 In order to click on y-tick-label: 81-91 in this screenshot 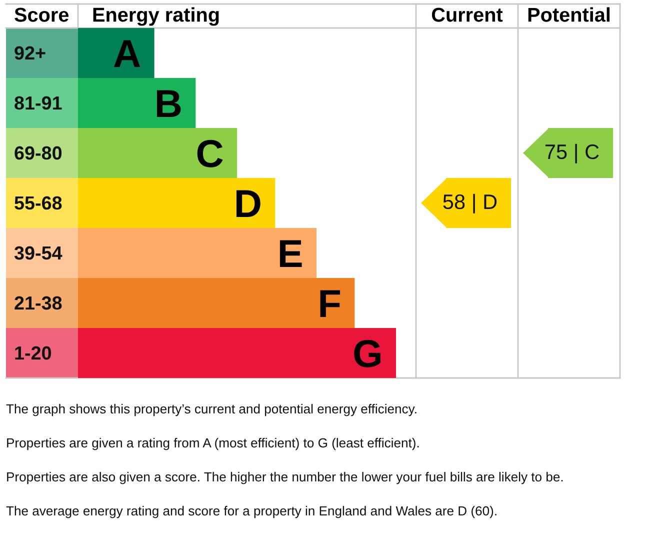, I will do `click(38, 103)`.